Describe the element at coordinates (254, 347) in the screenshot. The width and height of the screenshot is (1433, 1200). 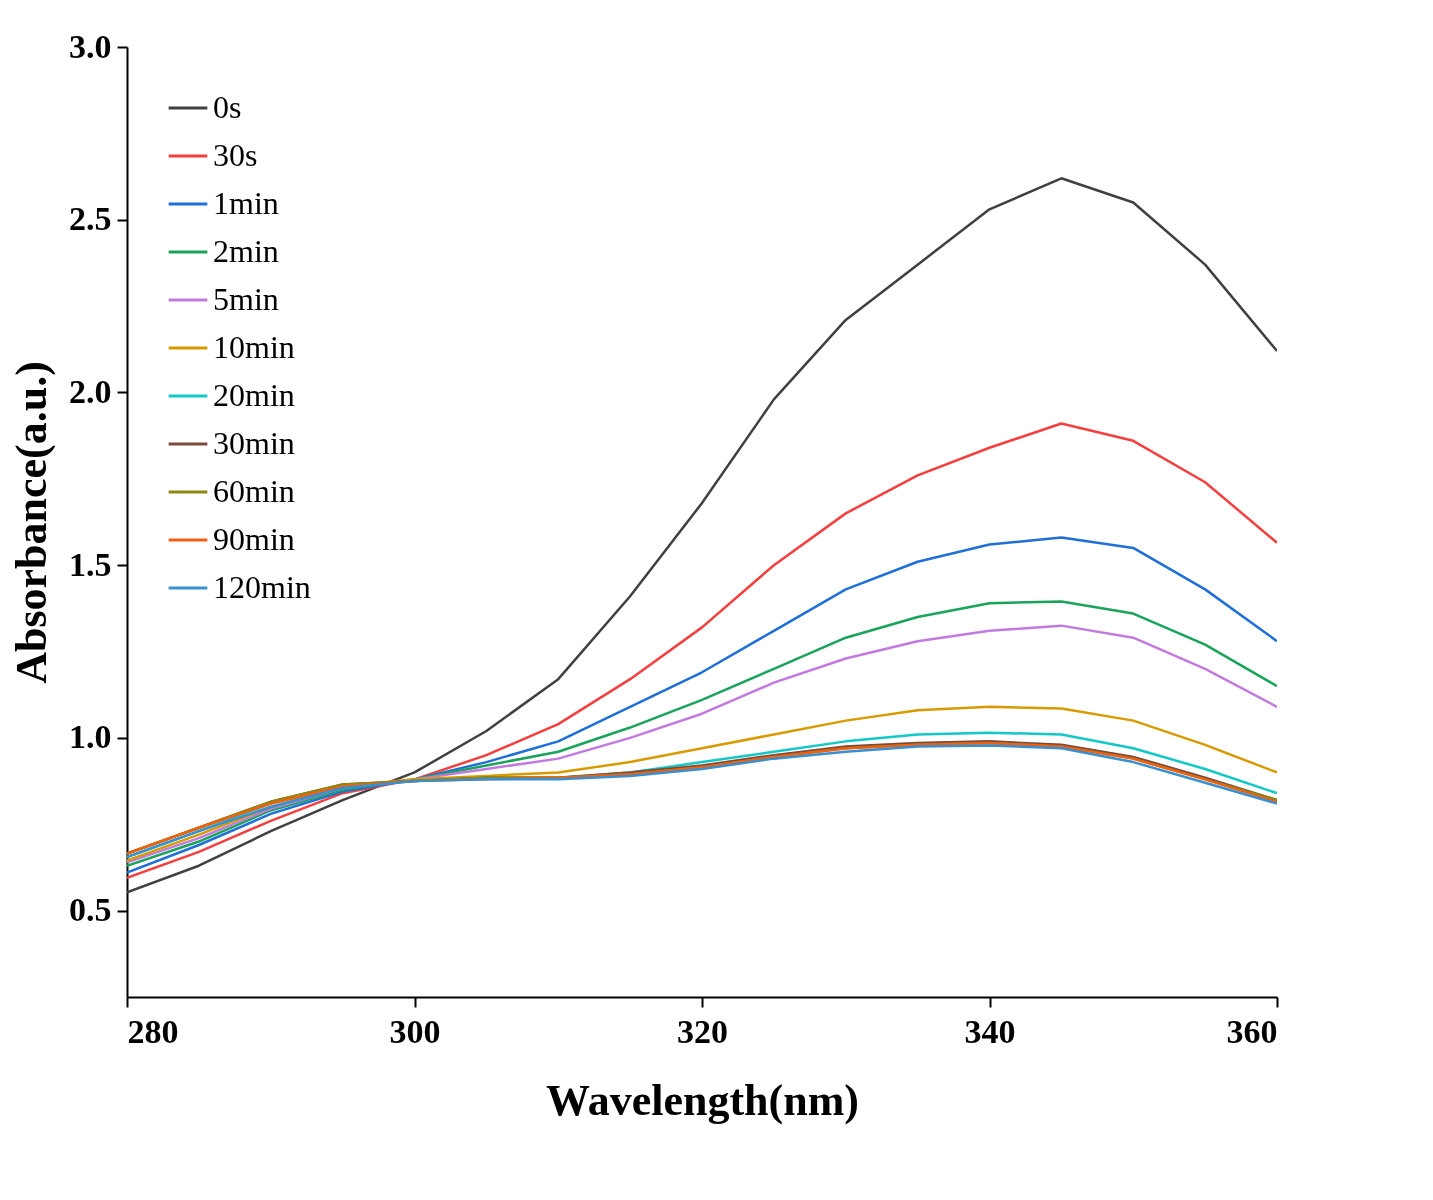
I see `legend-label: 10min` at that location.